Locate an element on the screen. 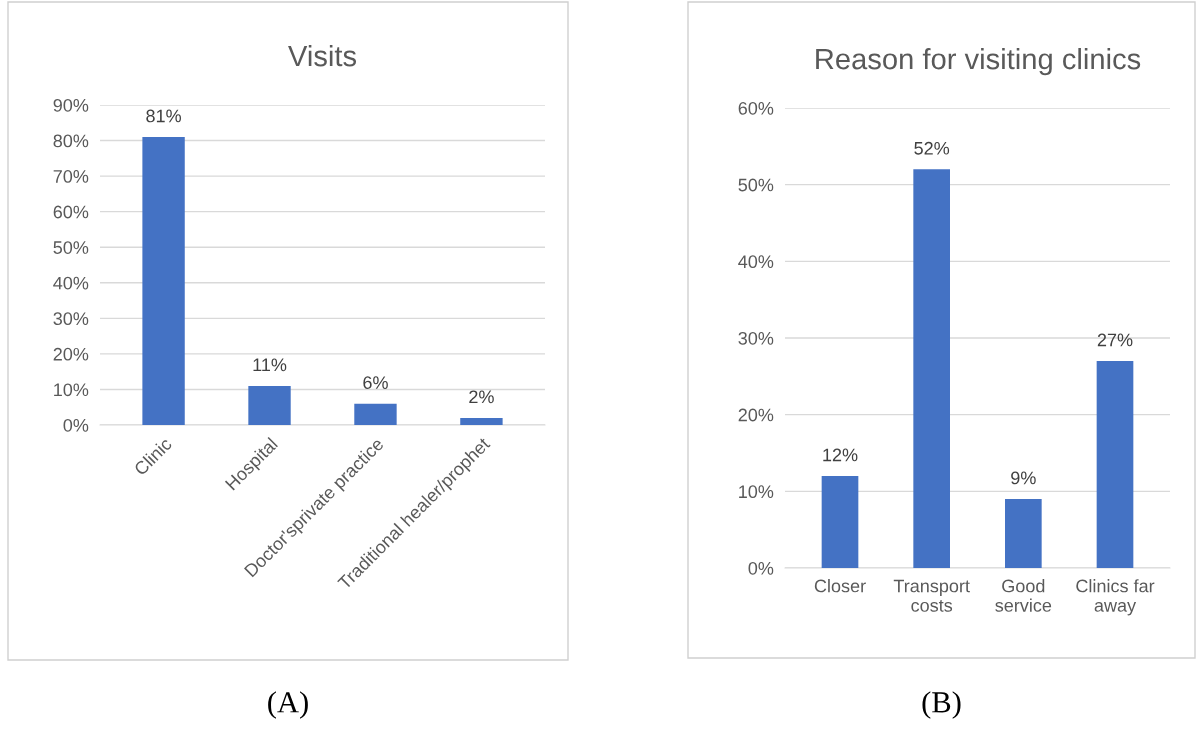 This screenshot has height=751, width=1196. data-label: 2% is located at coordinates (481, 397).